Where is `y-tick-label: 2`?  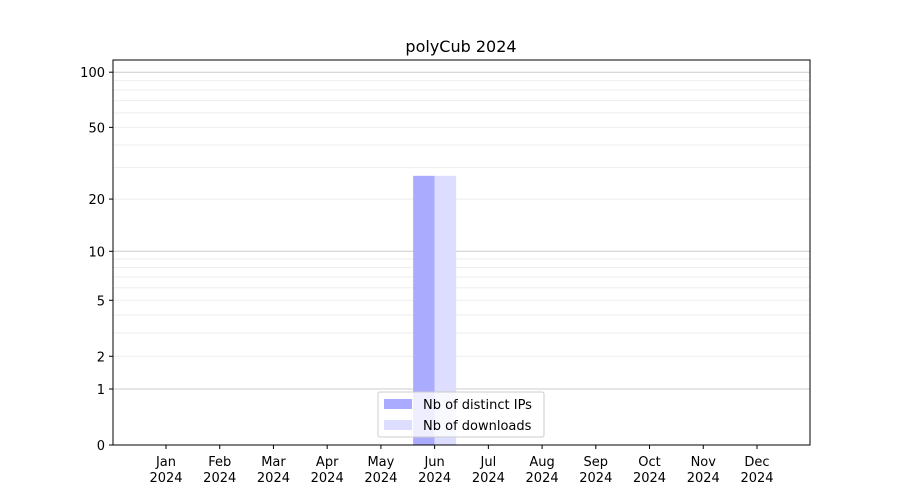
y-tick-label: 2 is located at coordinates (101, 357).